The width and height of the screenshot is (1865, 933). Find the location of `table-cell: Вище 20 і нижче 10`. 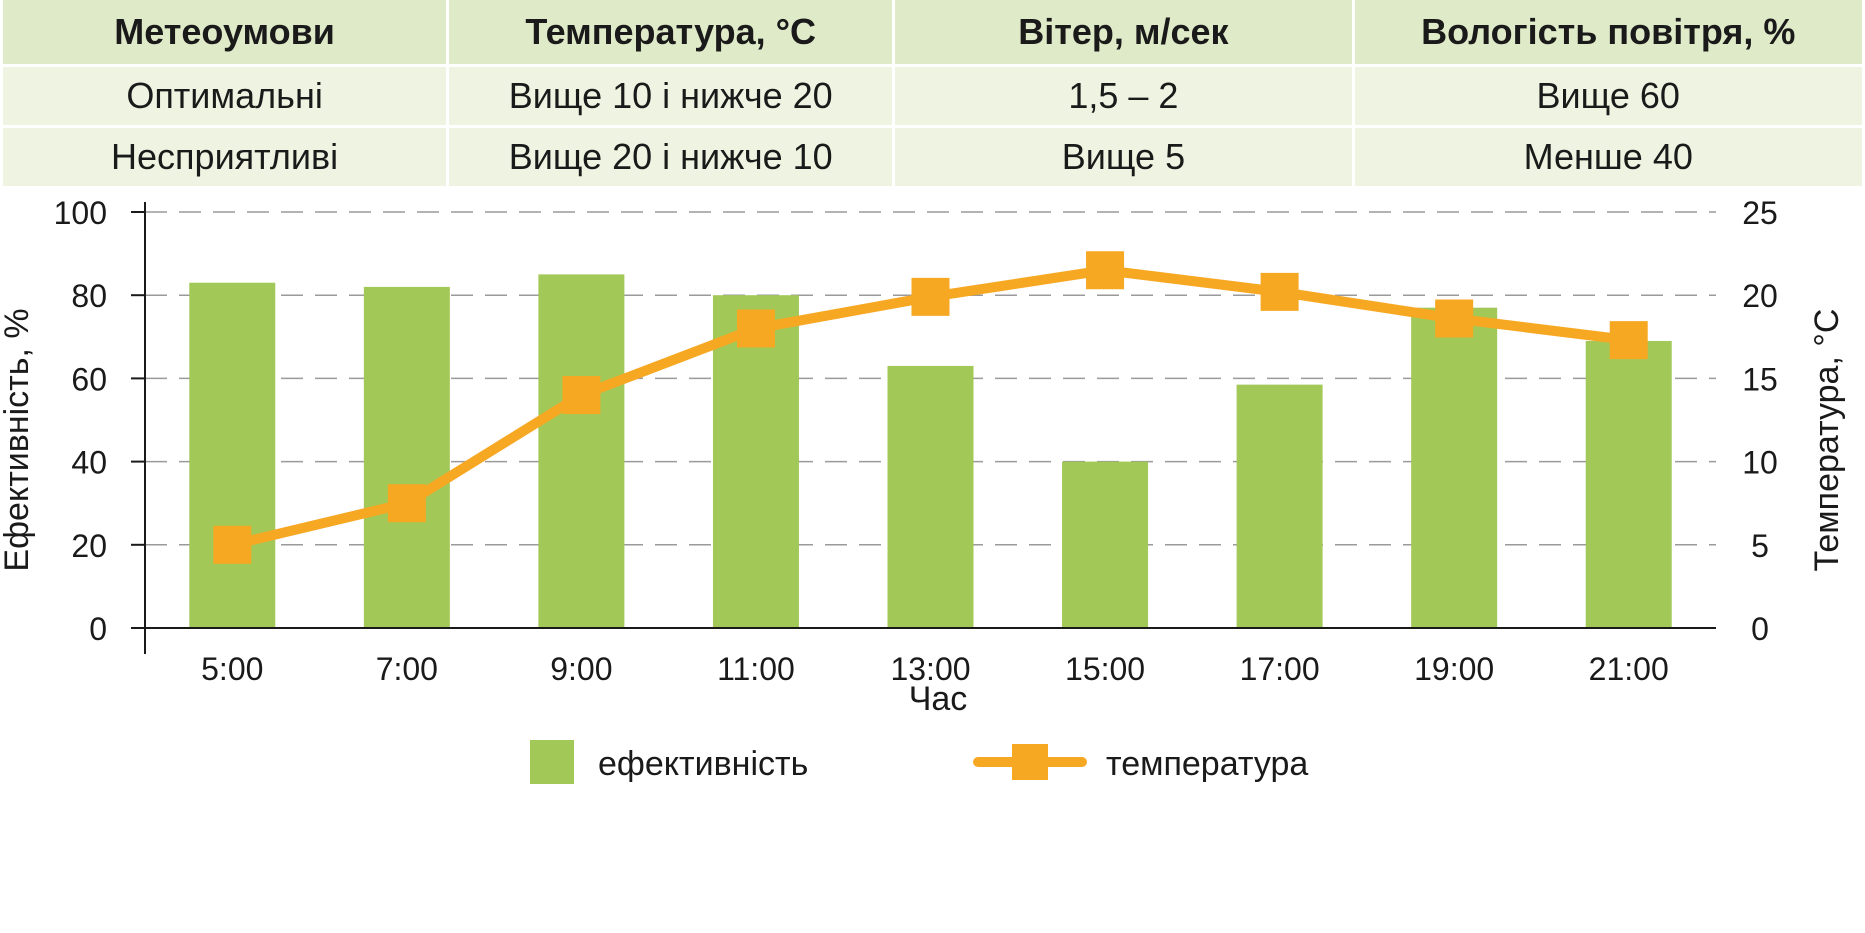

table-cell: Вище 20 і нижче 10 is located at coordinates (671, 155).